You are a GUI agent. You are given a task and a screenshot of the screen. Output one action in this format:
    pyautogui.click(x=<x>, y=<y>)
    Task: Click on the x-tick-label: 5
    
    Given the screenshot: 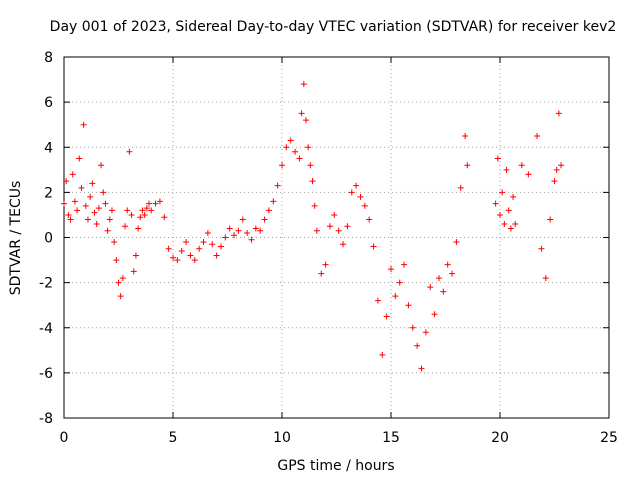 What is the action you would take?
    pyautogui.click(x=173, y=438)
    